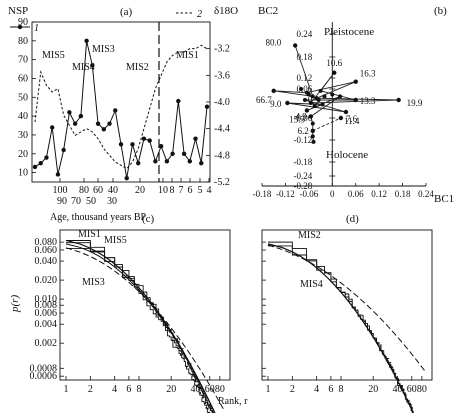 This screenshot has width=474, height=413. Describe the element at coordinates (163, 190) in the screenshot. I see `panel-a-xtick-label: 10` at that location.